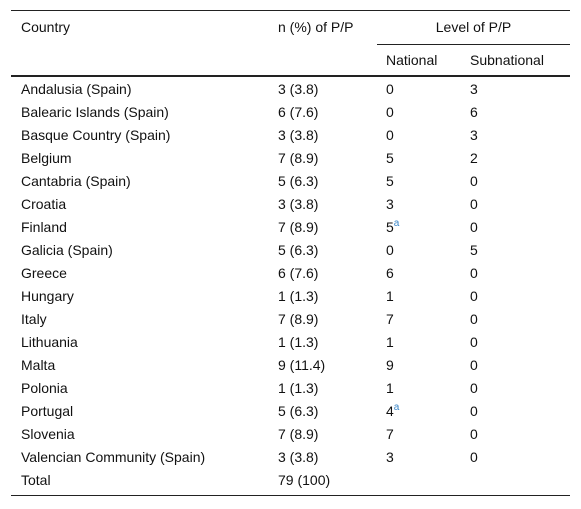  I want to click on table-cell: 9, so click(390, 365).